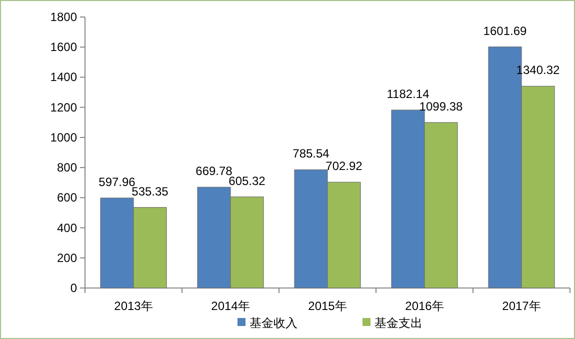 The height and width of the screenshot is (339, 575). I want to click on xtick: 2017年, so click(521, 306).